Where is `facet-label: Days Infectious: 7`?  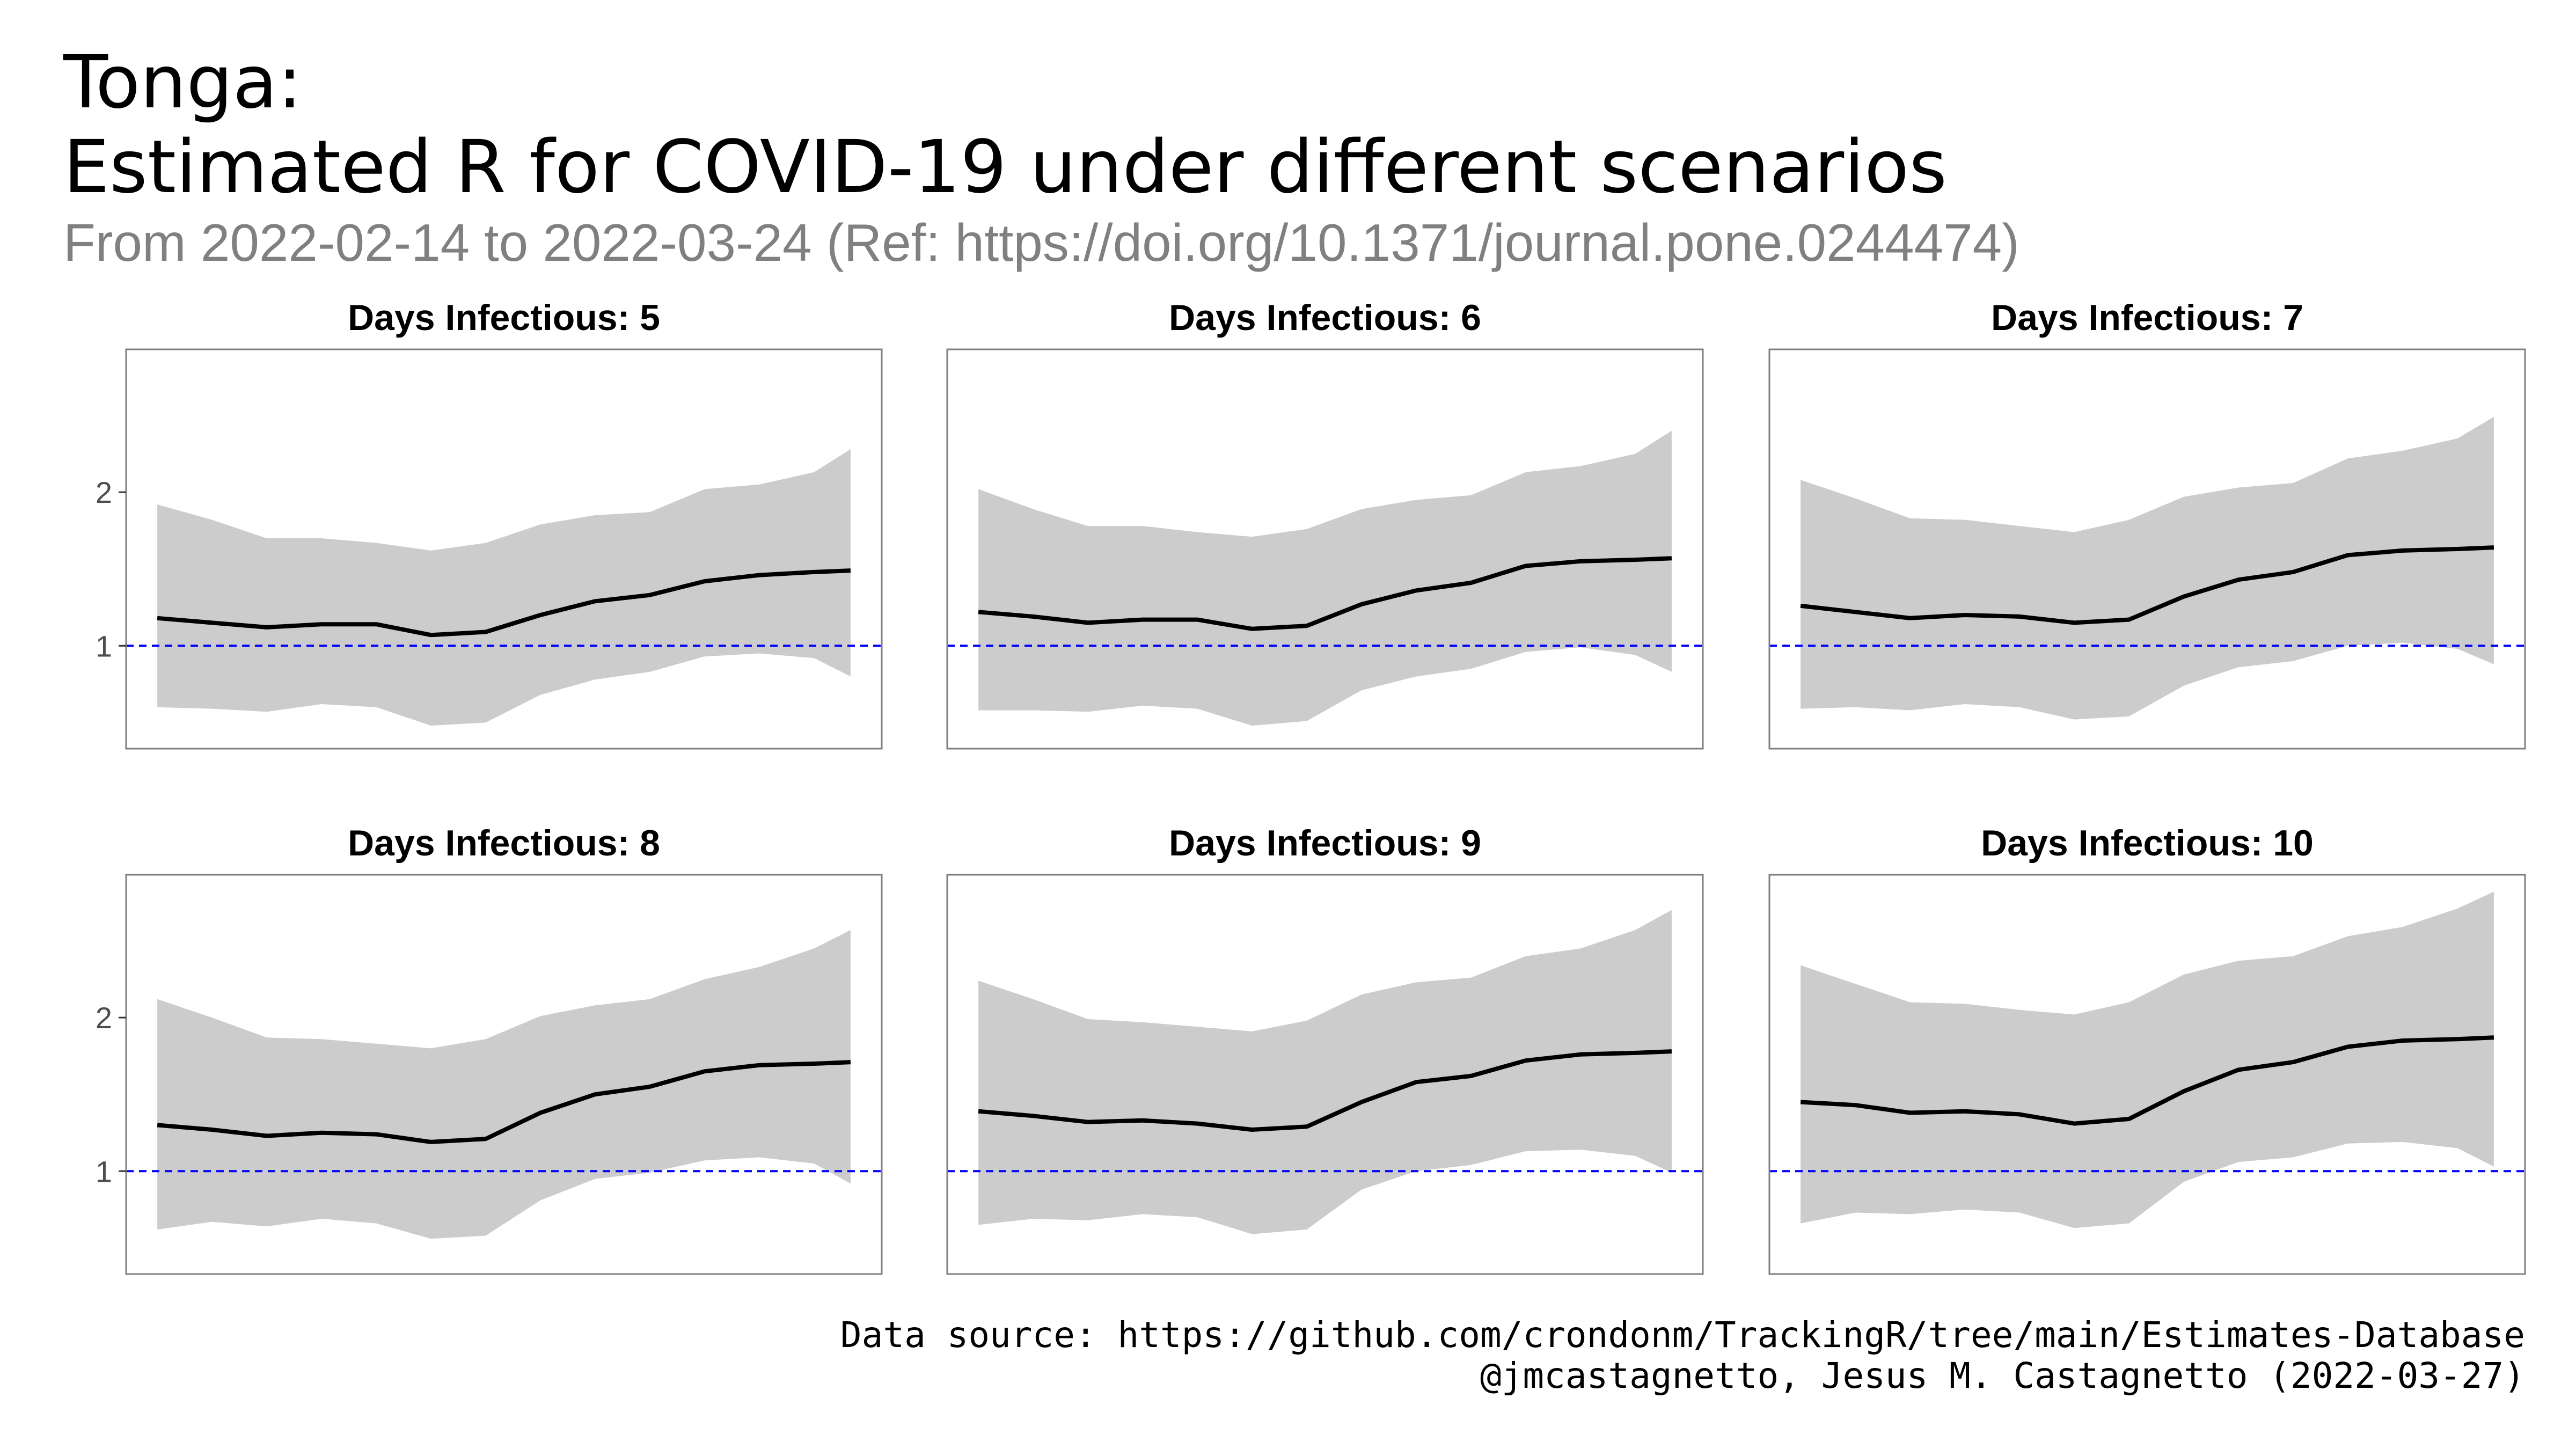
facet-label: Days Infectious: 7 is located at coordinates (2147, 317).